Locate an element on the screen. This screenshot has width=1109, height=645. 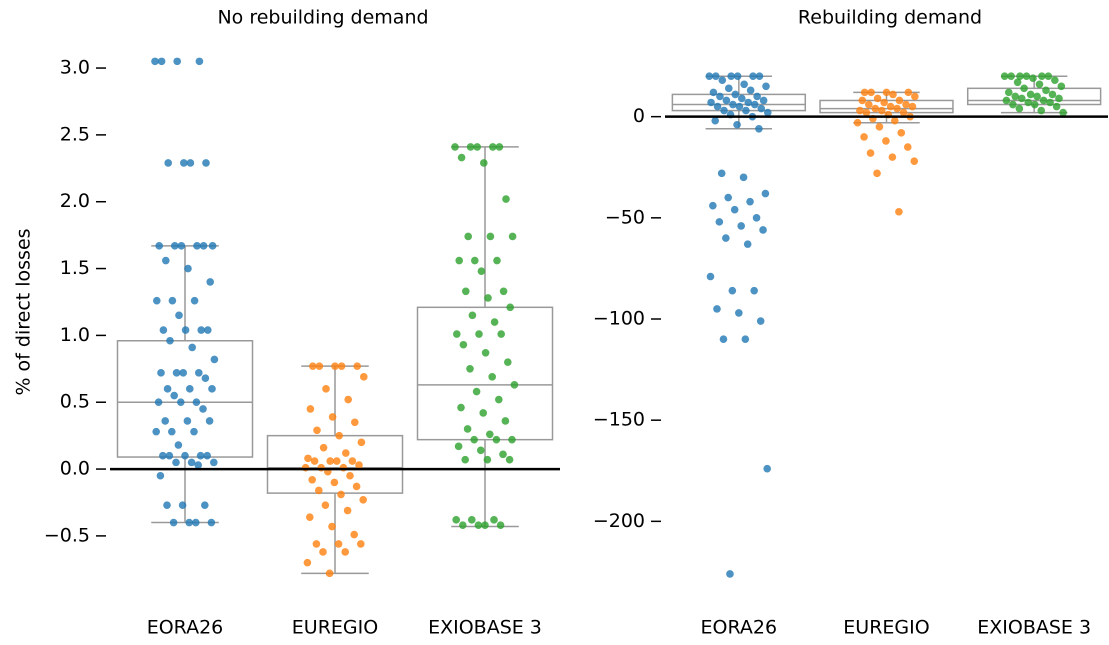
y-tick-label: 1.0 is located at coordinates (75, 335).